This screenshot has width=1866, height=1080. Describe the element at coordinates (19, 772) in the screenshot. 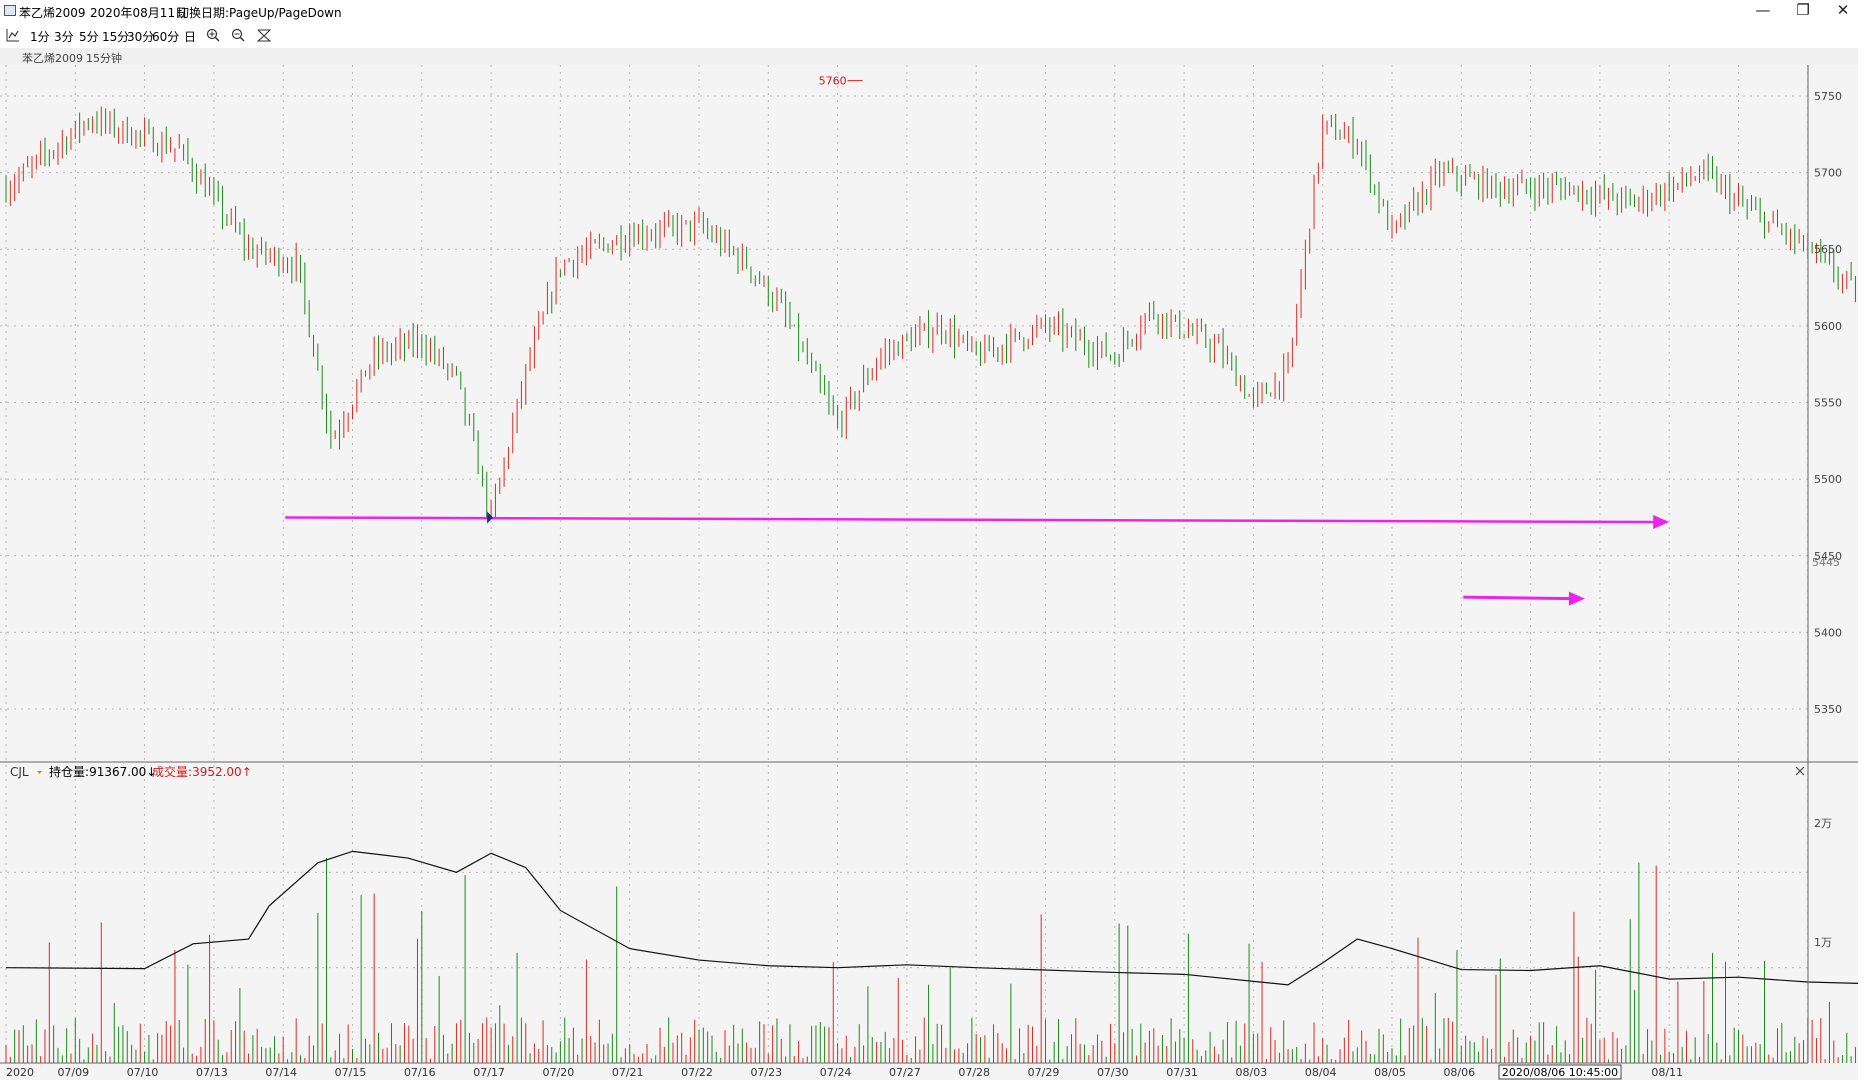

I see `indicator-name: CJL` at that location.